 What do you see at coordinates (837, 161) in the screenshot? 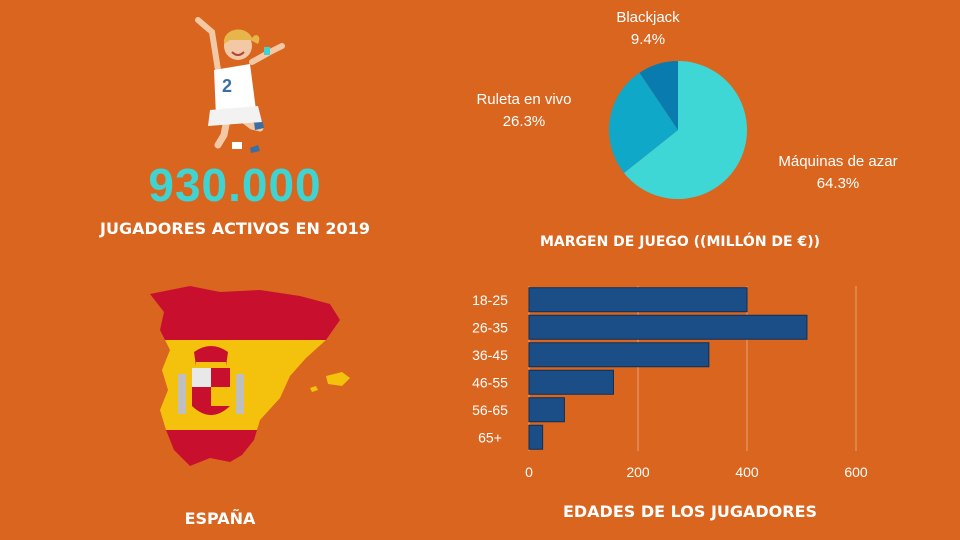
I see `pie-label-maquinas-de-azar: Máquinas de azar` at bounding box center [837, 161].